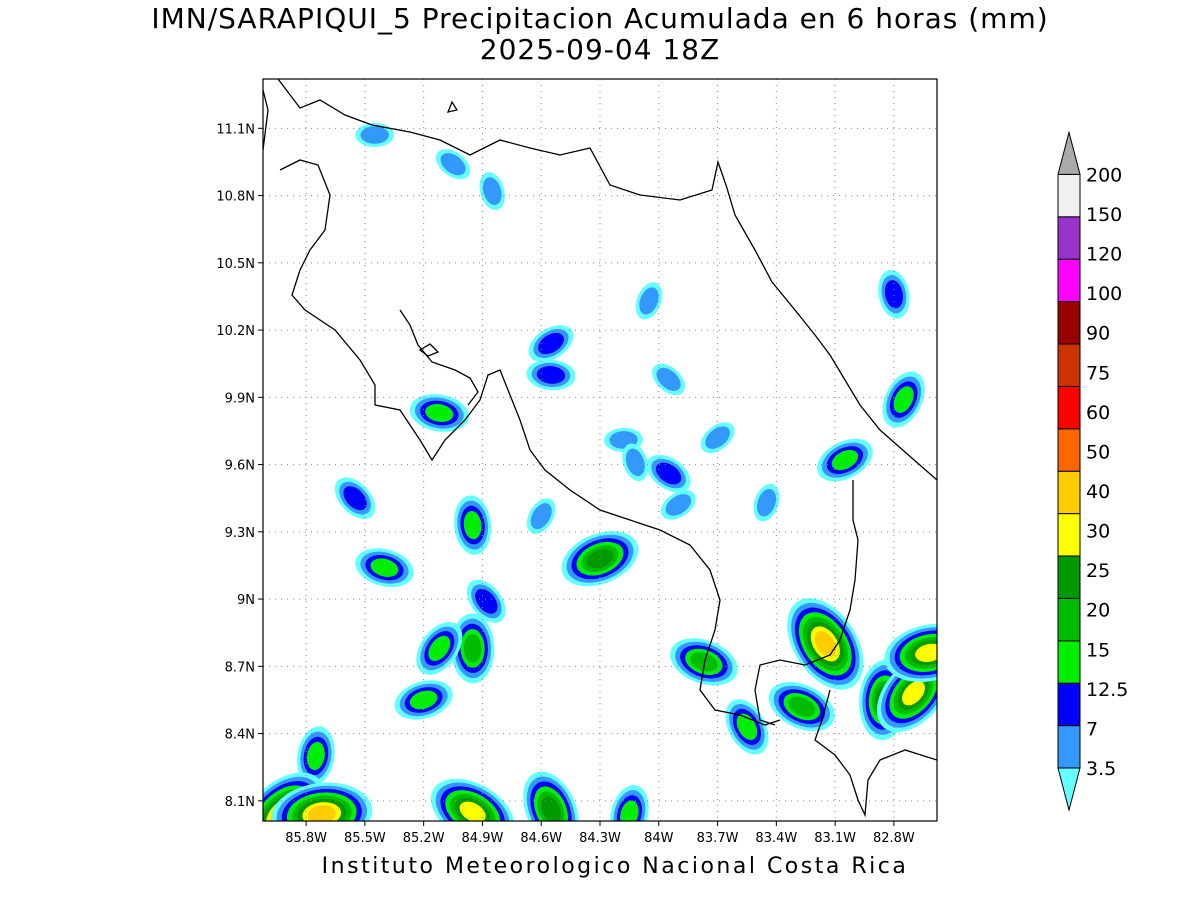  I want to click on x-tick-label: 83.1W, so click(835, 838).